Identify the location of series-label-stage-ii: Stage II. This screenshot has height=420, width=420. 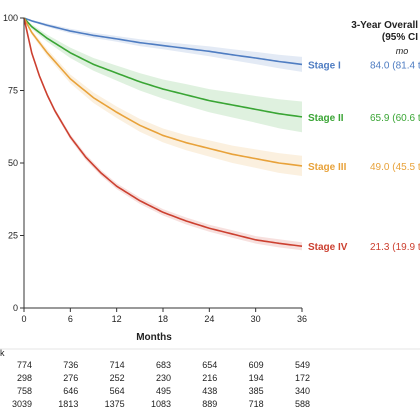
(326, 118).